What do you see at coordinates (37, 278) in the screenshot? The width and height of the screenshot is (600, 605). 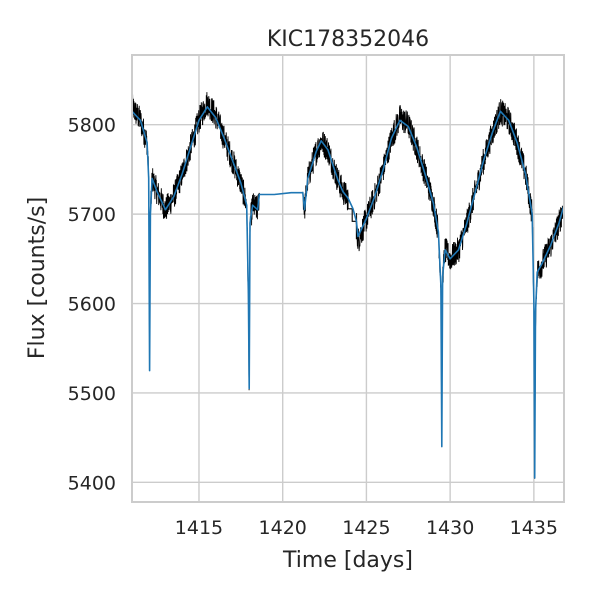 I see `y-axis-label: Flux [counts/s]` at bounding box center [37, 278].